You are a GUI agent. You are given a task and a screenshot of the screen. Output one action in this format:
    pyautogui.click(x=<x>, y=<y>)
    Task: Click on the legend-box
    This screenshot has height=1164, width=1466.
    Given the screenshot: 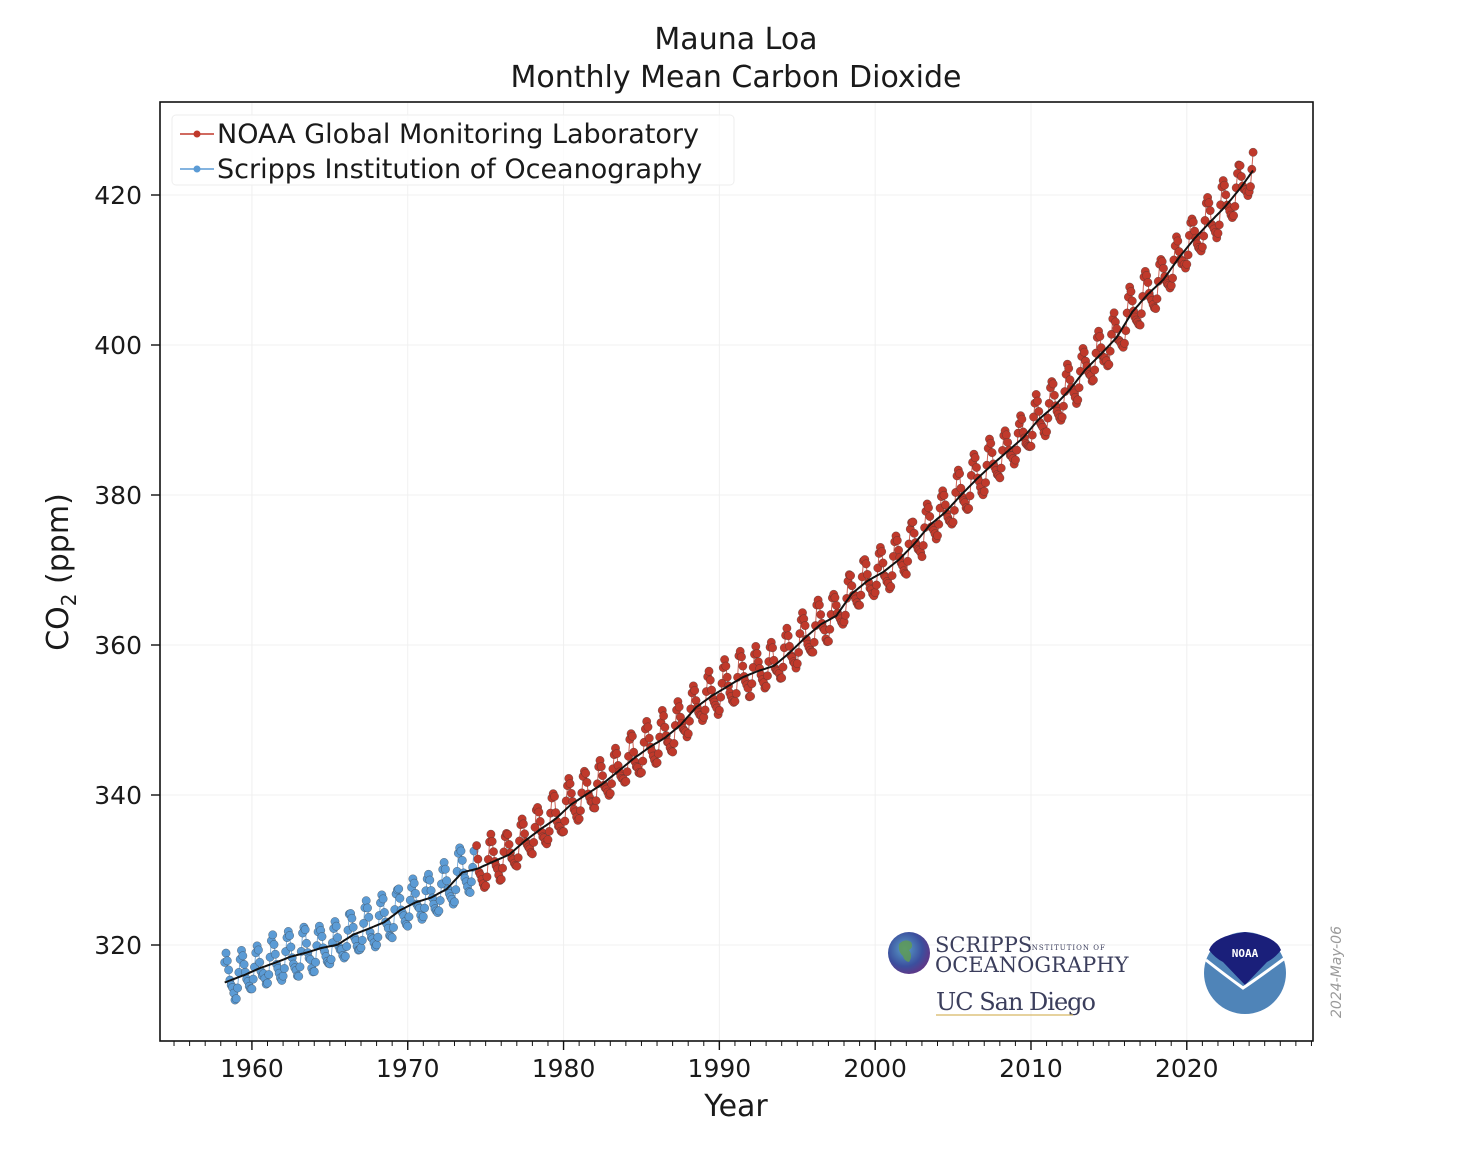 What is the action you would take?
    pyautogui.click(x=453, y=150)
    